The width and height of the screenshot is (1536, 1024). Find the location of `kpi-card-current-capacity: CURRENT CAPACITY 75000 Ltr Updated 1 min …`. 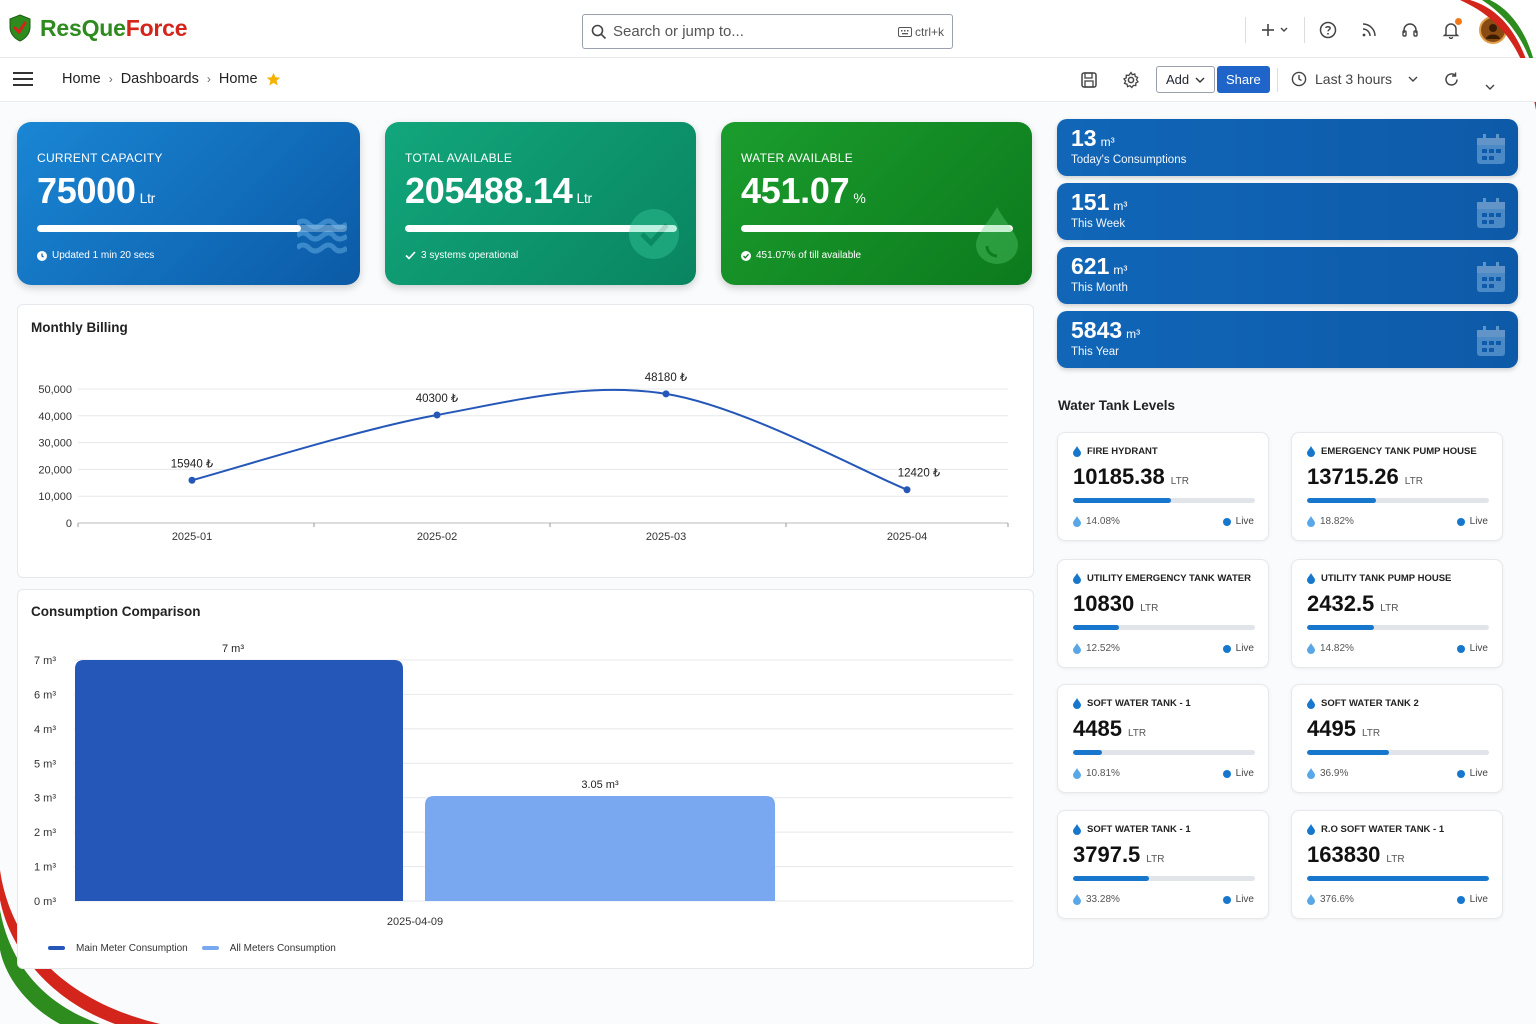

kpi-card-current-capacity: CURRENT CAPACITY 75000 Ltr Updated 1 min … is located at coordinates (188, 203).